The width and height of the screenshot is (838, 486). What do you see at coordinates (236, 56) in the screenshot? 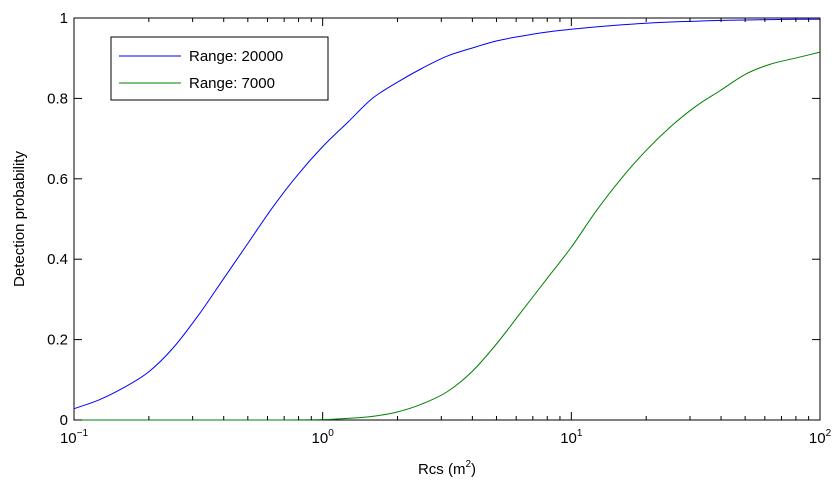
I see `legend-label-range-20000: Range: 20000` at bounding box center [236, 56].